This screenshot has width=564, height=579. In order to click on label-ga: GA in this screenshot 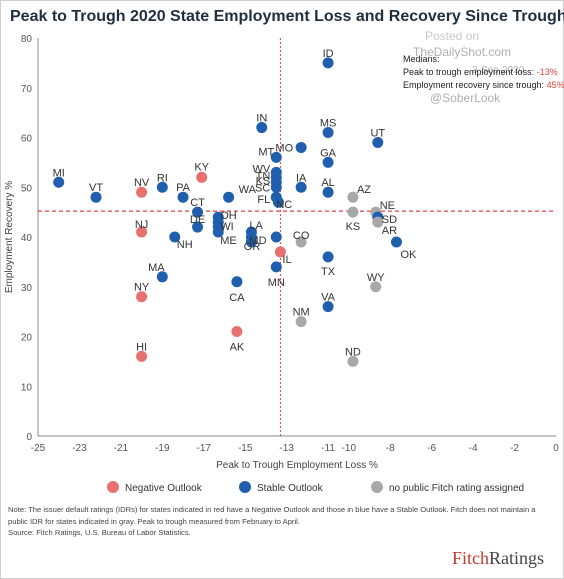, I will do `click(328, 153)`.